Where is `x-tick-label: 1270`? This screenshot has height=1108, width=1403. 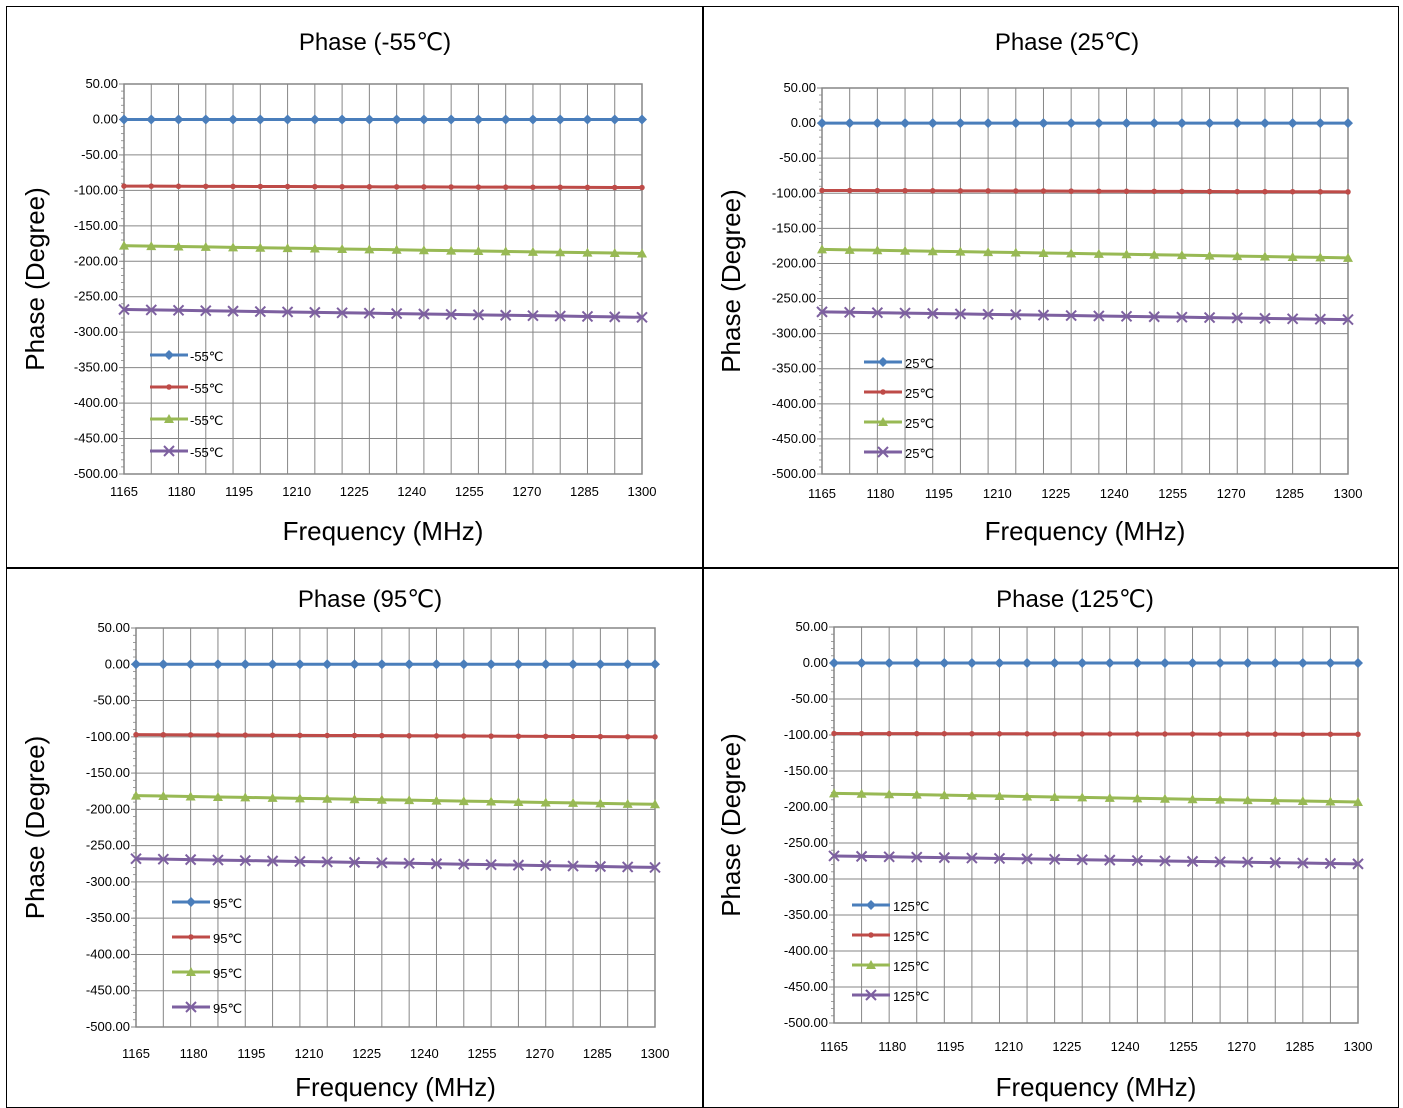 x-tick-label: 1270 is located at coordinates (526, 491).